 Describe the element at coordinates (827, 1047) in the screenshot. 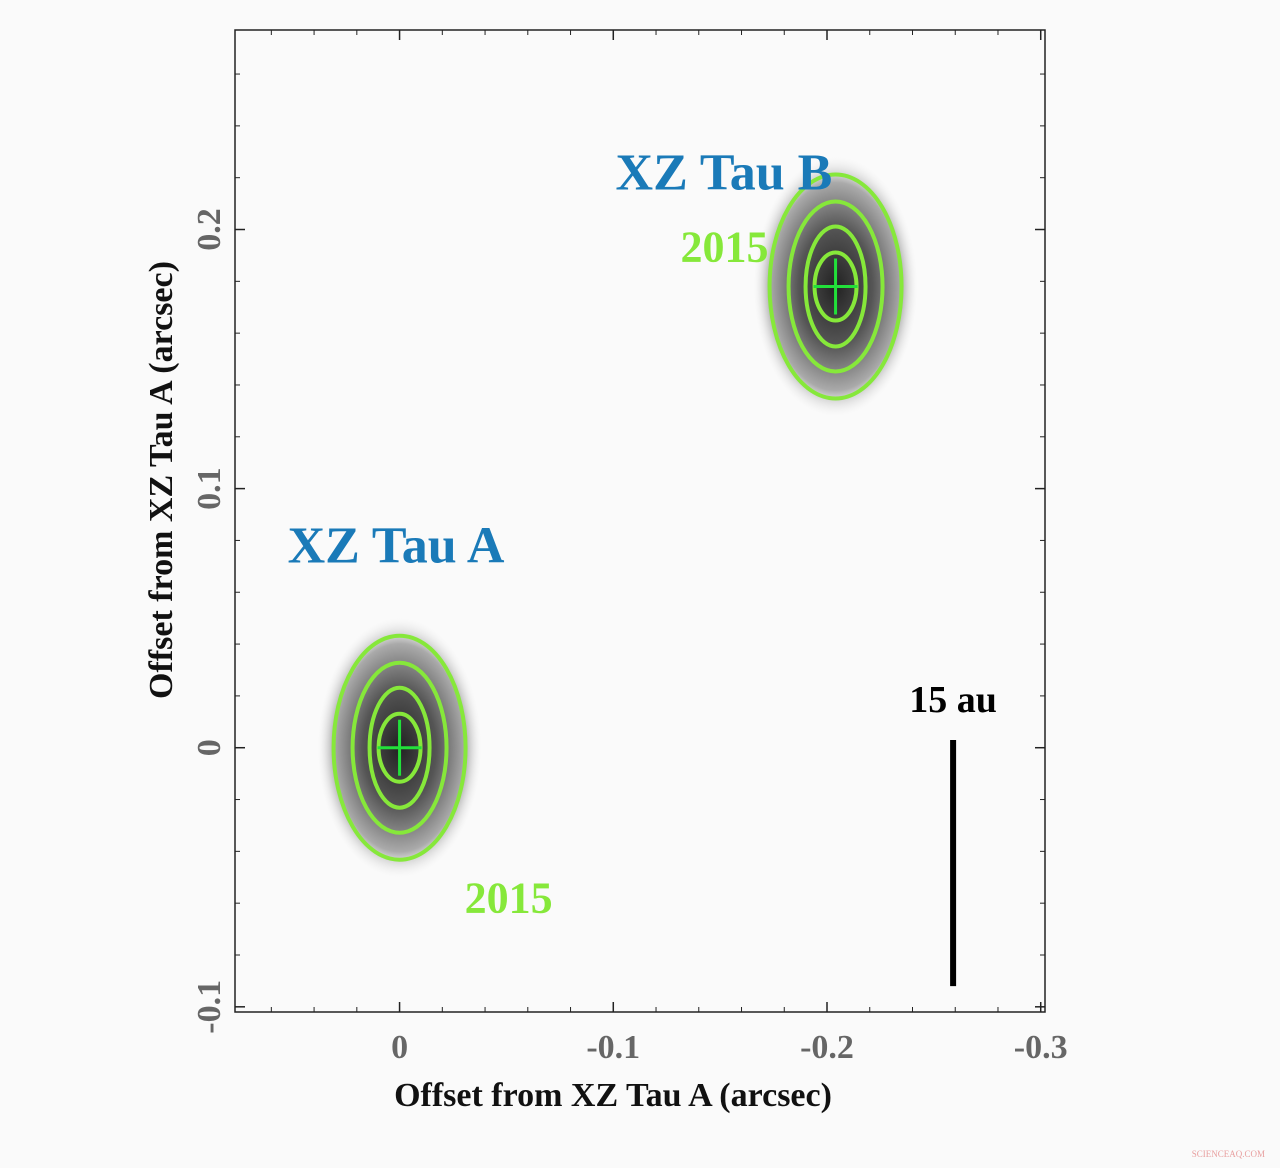

I see `x-tick-label: -0.2` at that location.